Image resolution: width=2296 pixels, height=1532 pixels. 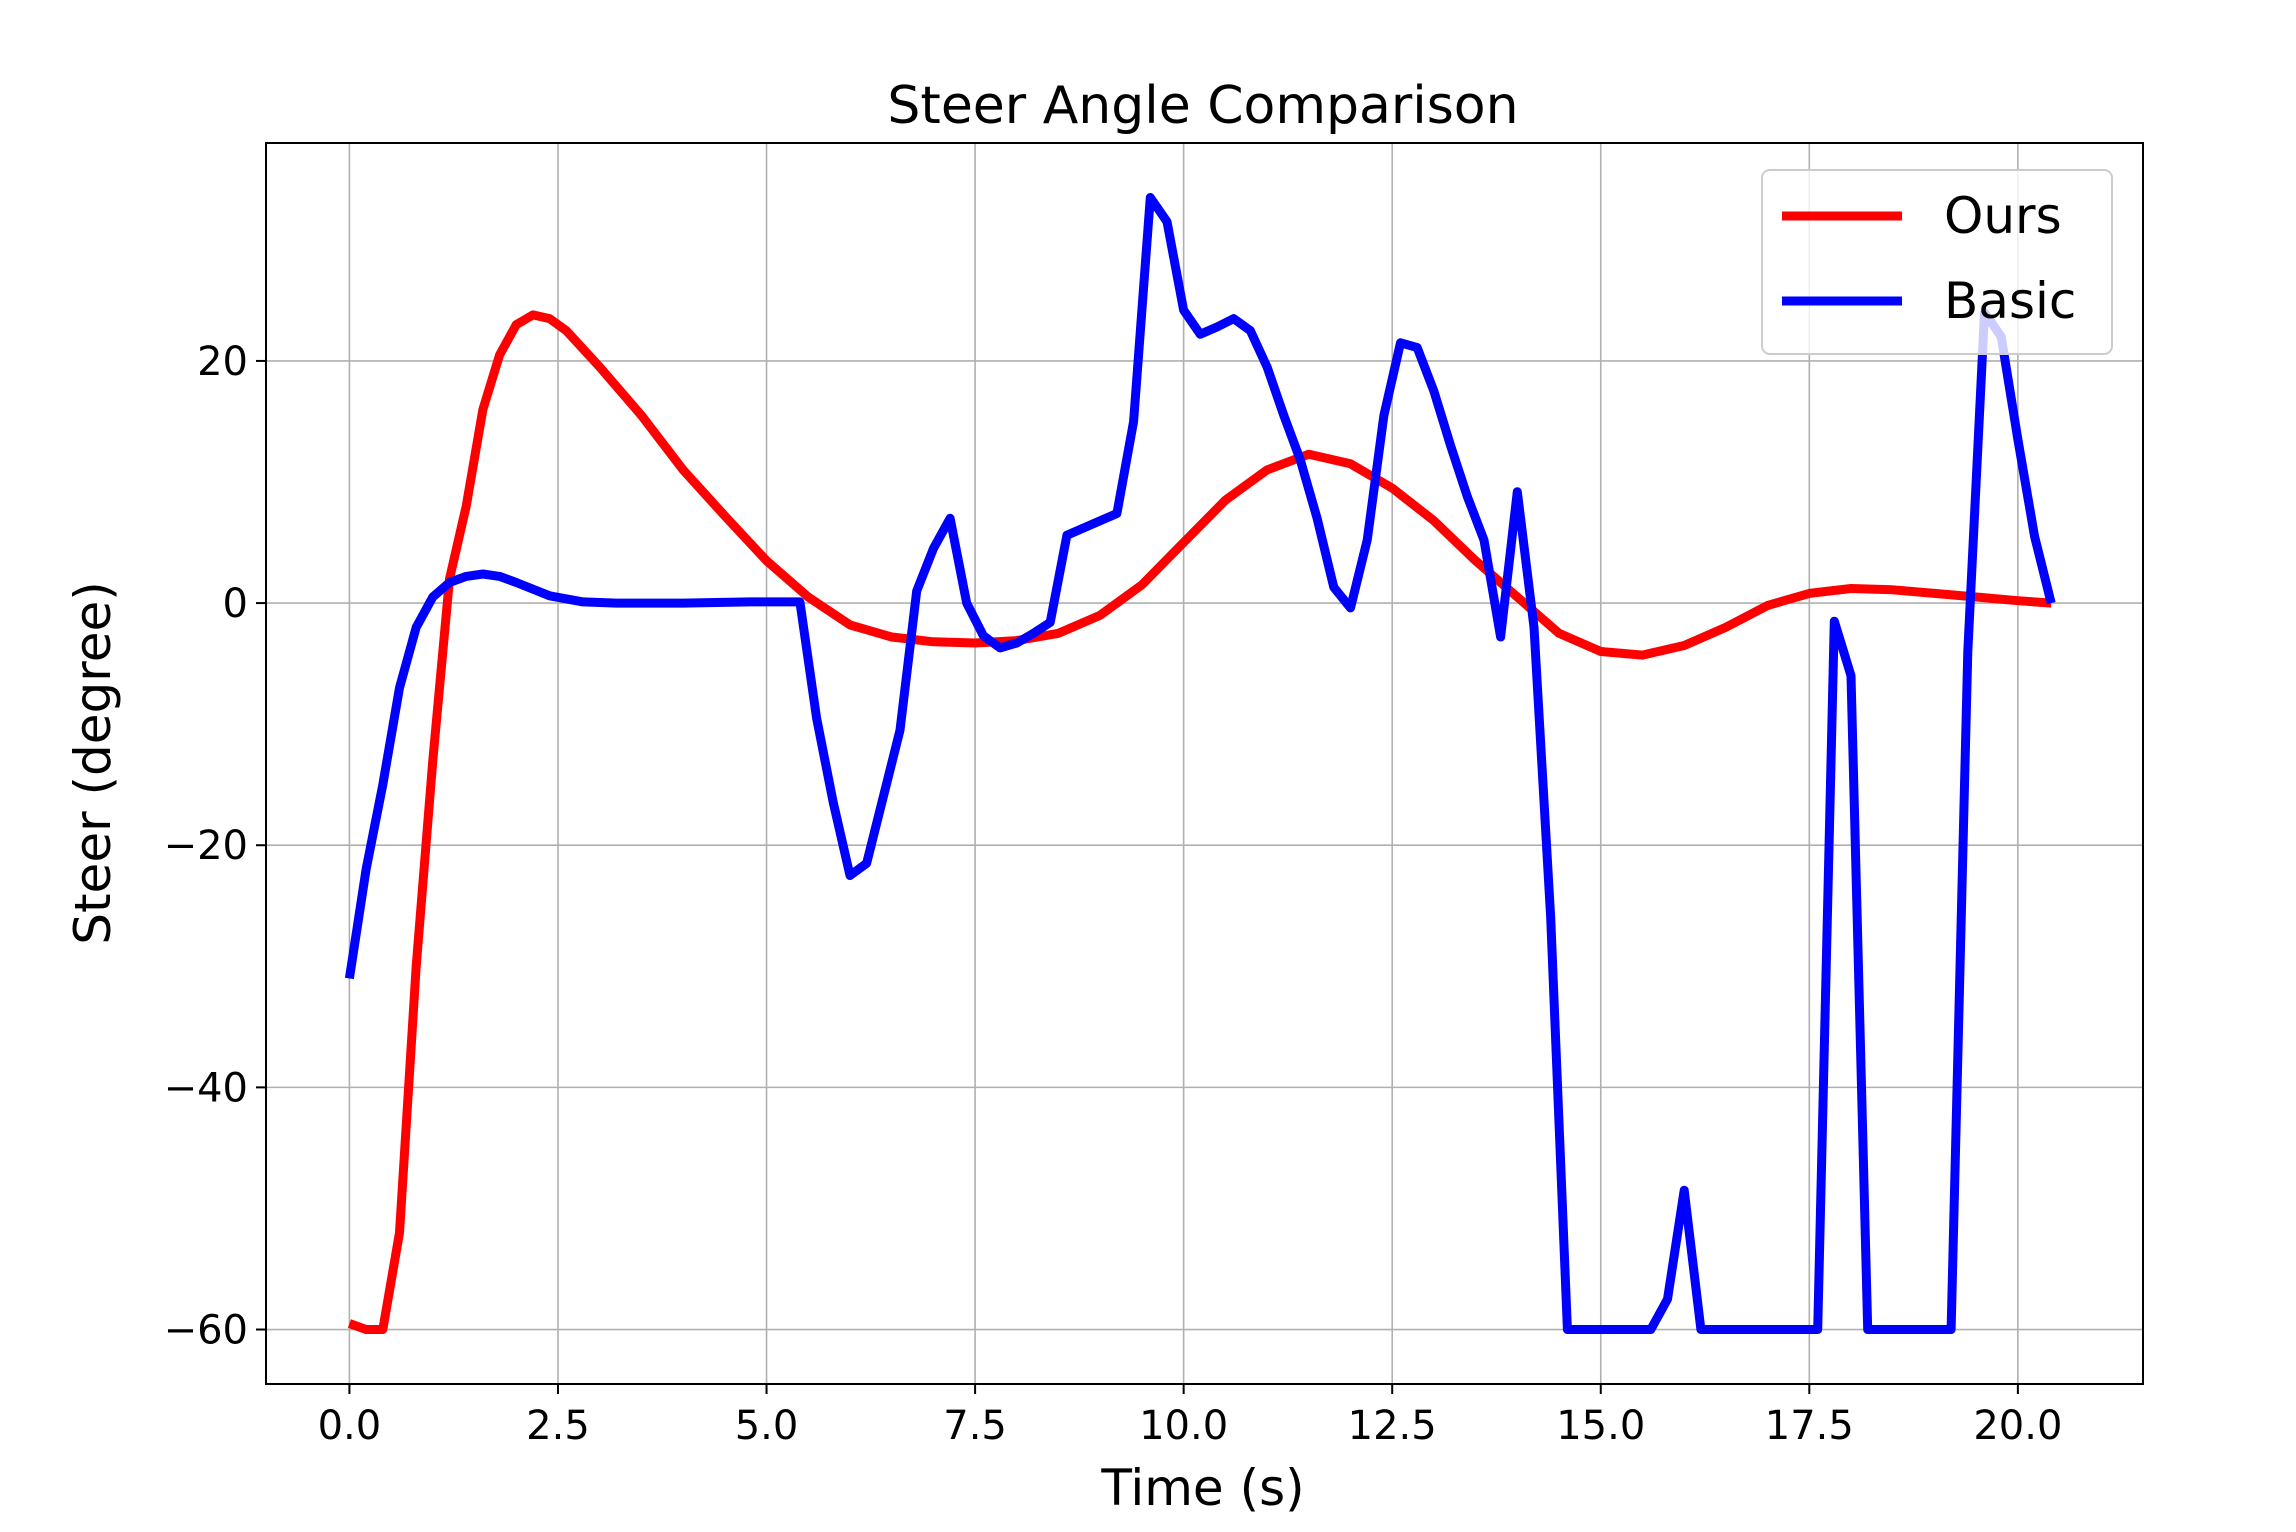 What do you see at coordinates (1183, 1426) in the screenshot?
I see `x-tick-label: 10.0` at bounding box center [1183, 1426].